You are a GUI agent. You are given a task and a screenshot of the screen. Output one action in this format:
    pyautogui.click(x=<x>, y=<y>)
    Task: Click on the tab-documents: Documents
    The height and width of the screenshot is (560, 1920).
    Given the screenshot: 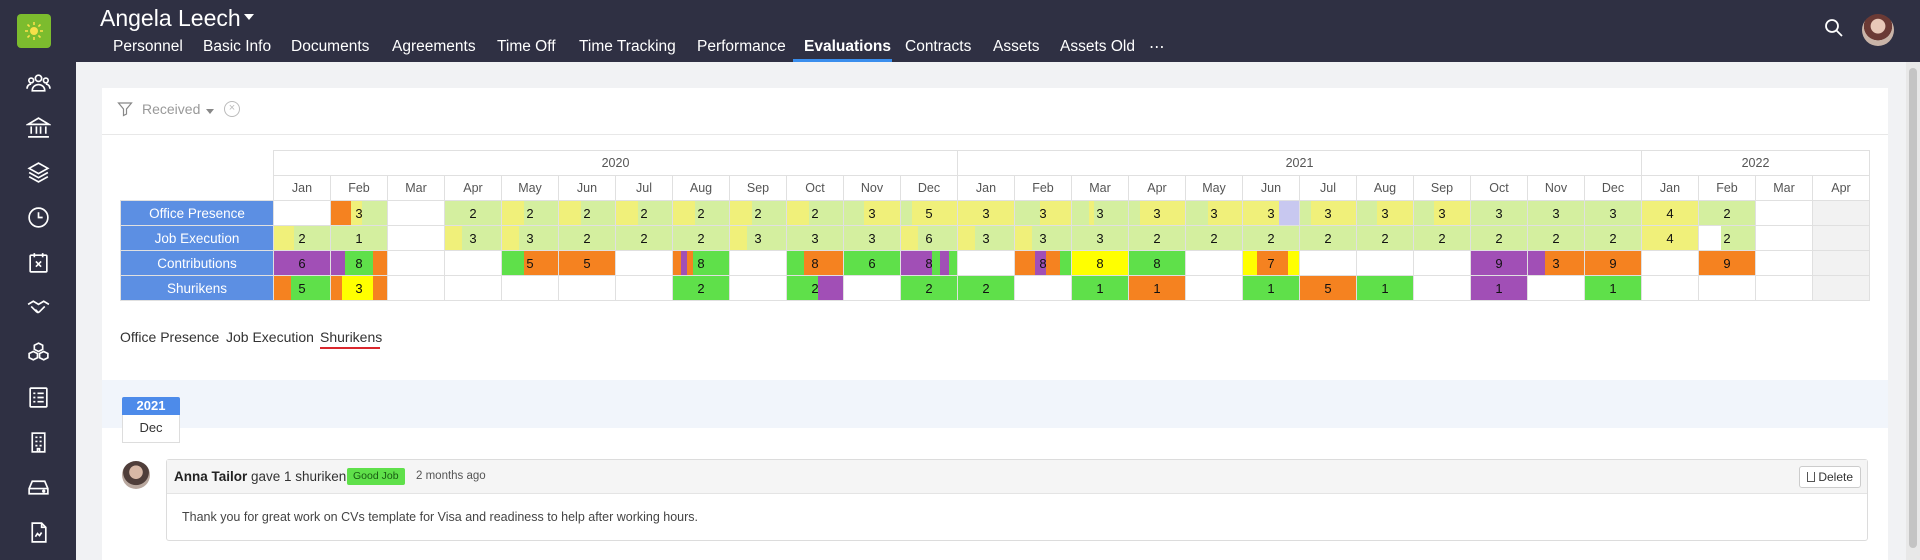 What is the action you would take?
    pyautogui.click(x=330, y=46)
    